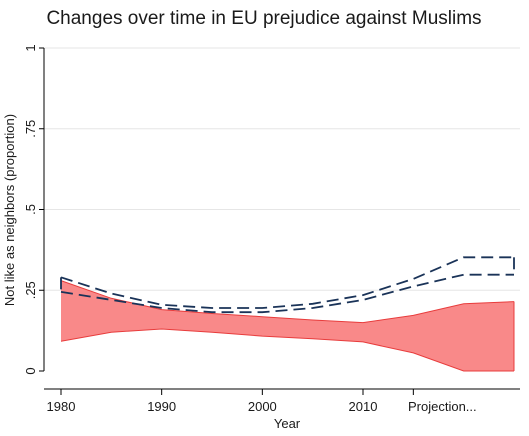 This screenshot has width=529, height=436. What do you see at coordinates (30, 290) in the screenshot?
I see `y-tick-label: .25` at bounding box center [30, 290].